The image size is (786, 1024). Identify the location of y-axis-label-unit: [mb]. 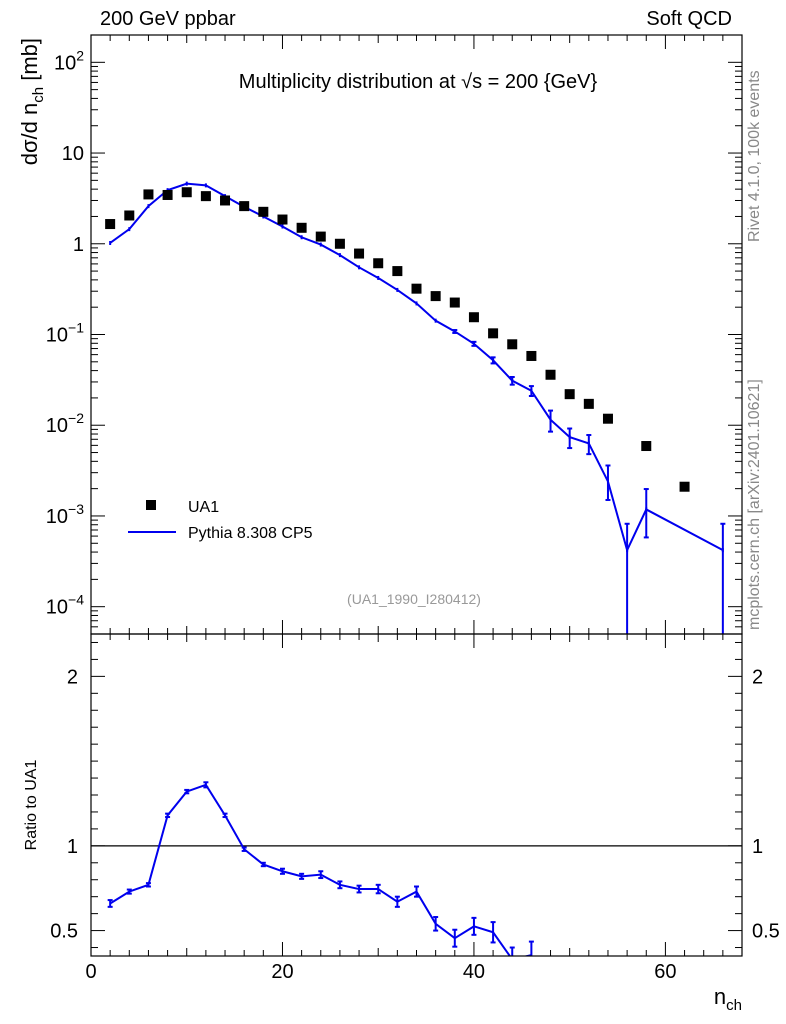
(29, 62).